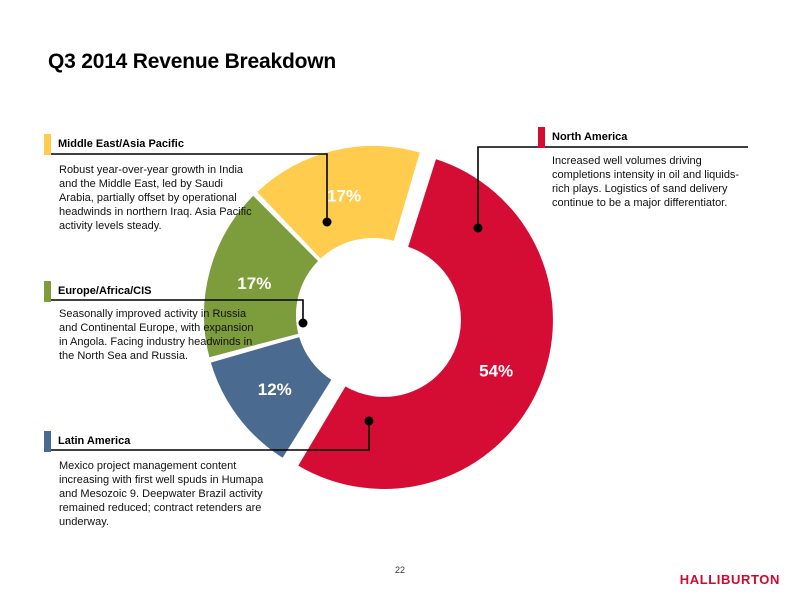 Image resolution: width=800 pixels, height=600 pixels. Describe the element at coordinates (275, 389) in the screenshot. I see `slice-label-latin-america: 12%` at that location.